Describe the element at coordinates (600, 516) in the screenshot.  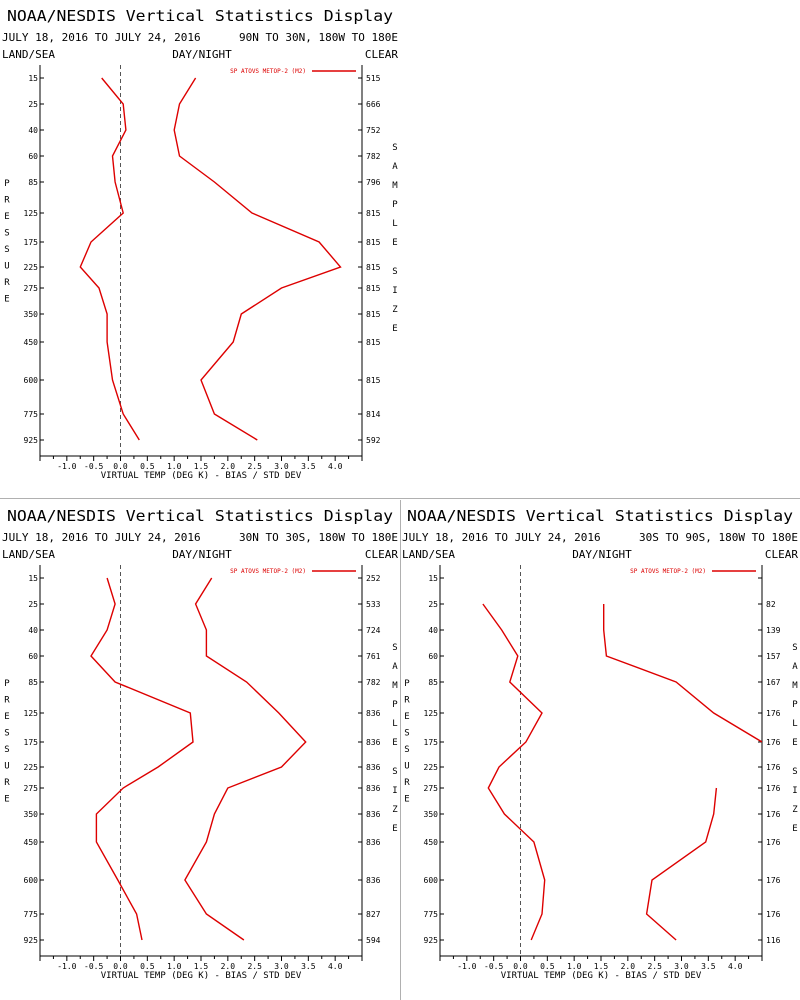
I see `chart-title: NOAA/NESDIS Vertical Statistics Display` at that location.